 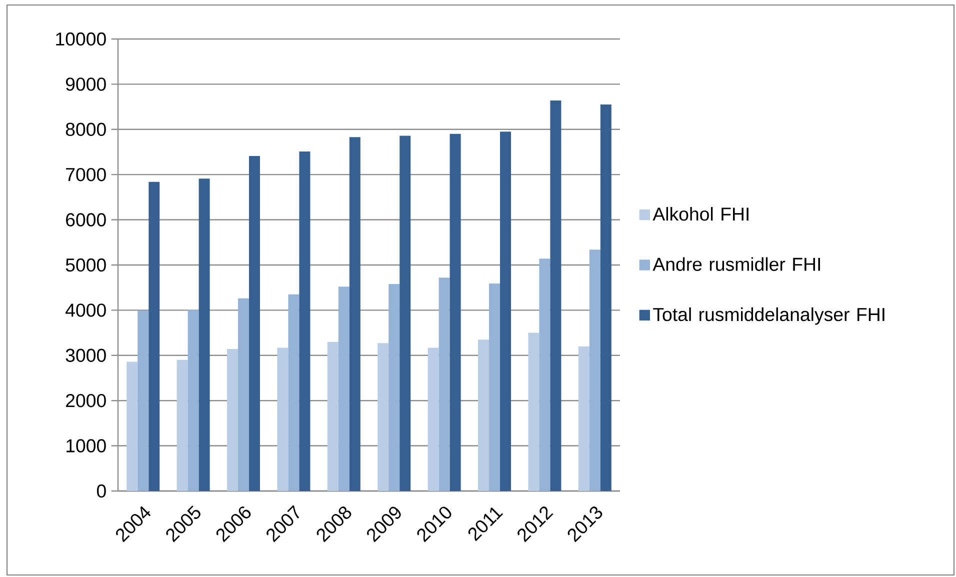 What do you see at coordinates (86, 401) in the screenshot?
I see `y-tick-label: 2000` at bounding box center [86, 401].